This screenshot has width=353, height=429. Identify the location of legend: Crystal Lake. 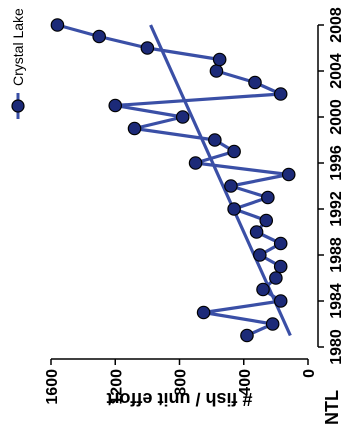
(18, 63).